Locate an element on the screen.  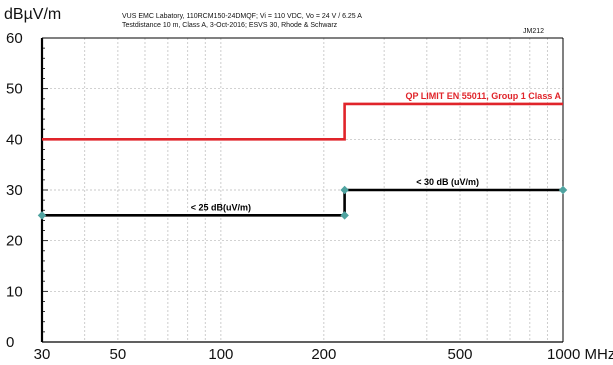
y-tick-label: 20 is located at coordinates (14, 241).